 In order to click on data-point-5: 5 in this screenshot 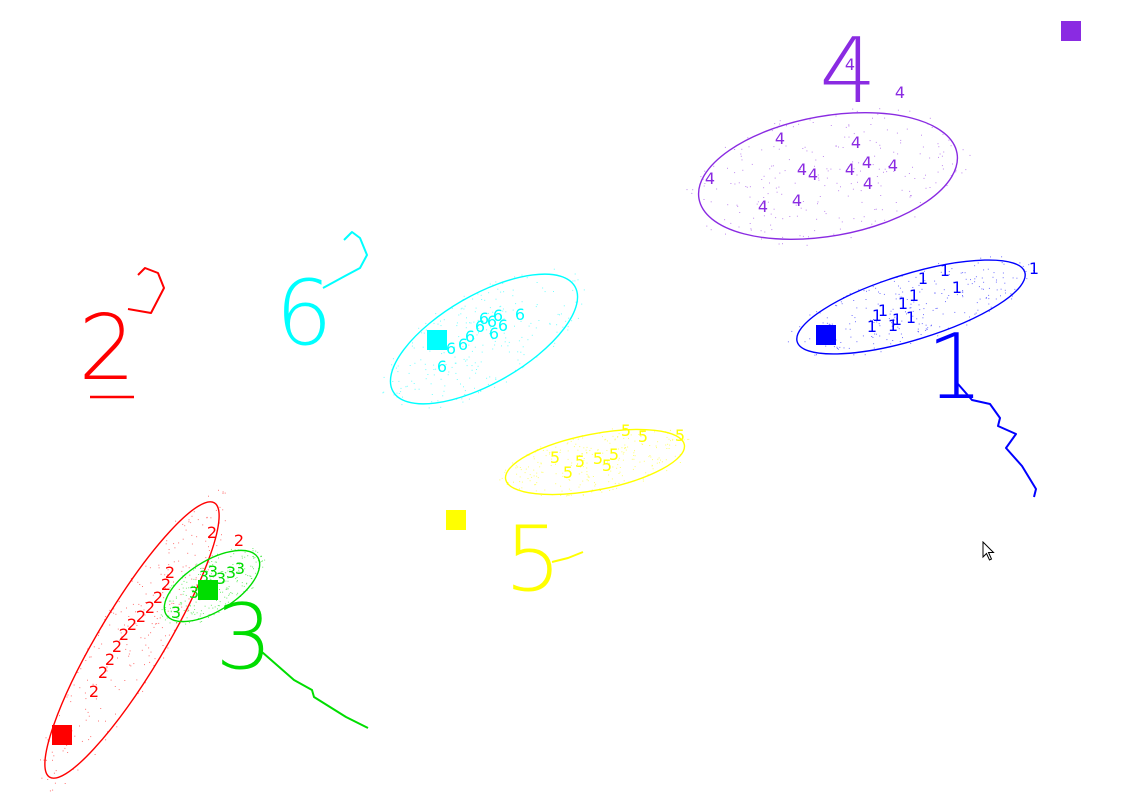, I will do `click(626, 430)`.